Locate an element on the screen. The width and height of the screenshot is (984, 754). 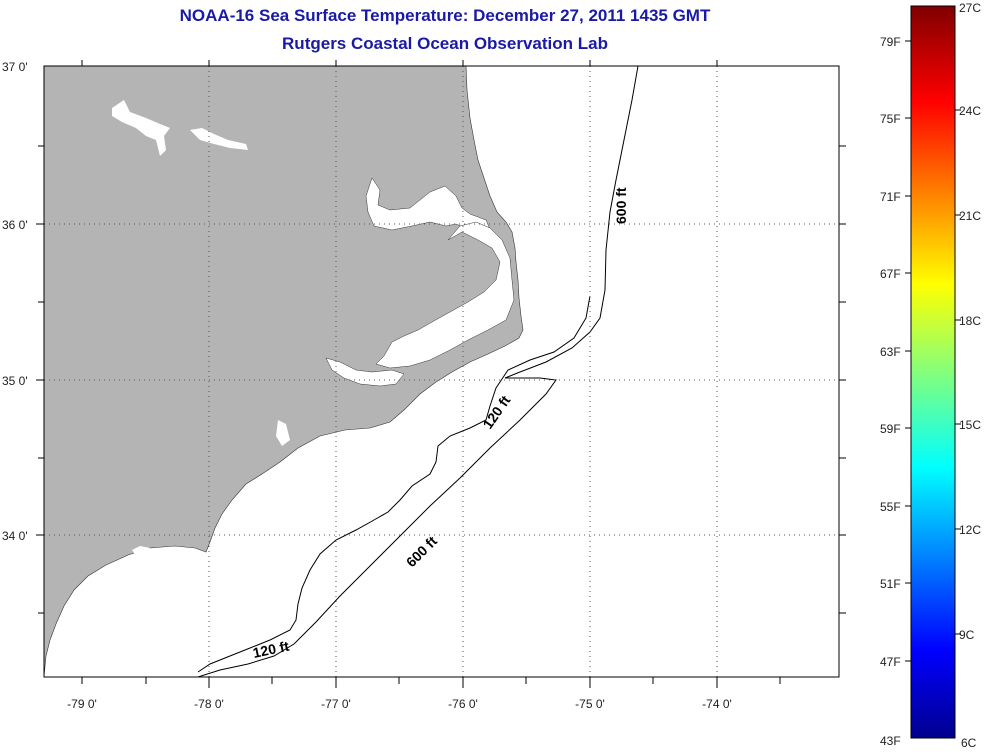
colorbar is located at coordinates (933, 372).